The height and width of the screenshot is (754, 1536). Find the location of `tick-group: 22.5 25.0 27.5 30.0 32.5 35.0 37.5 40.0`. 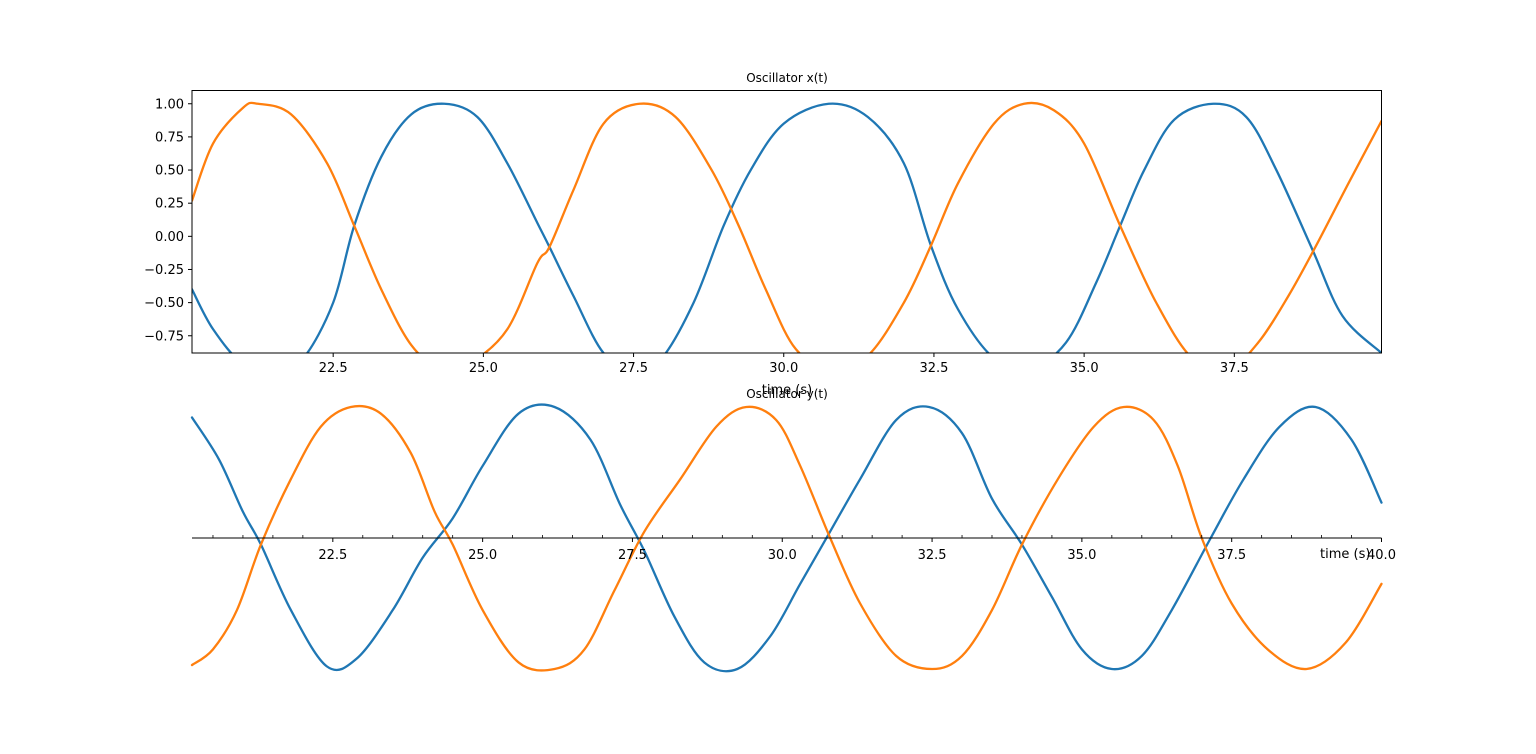

tick-group: 22.5 25.0 27.5 30.0 32.5 35.0 37.5 40.0 is located at coordinates (804, 549).